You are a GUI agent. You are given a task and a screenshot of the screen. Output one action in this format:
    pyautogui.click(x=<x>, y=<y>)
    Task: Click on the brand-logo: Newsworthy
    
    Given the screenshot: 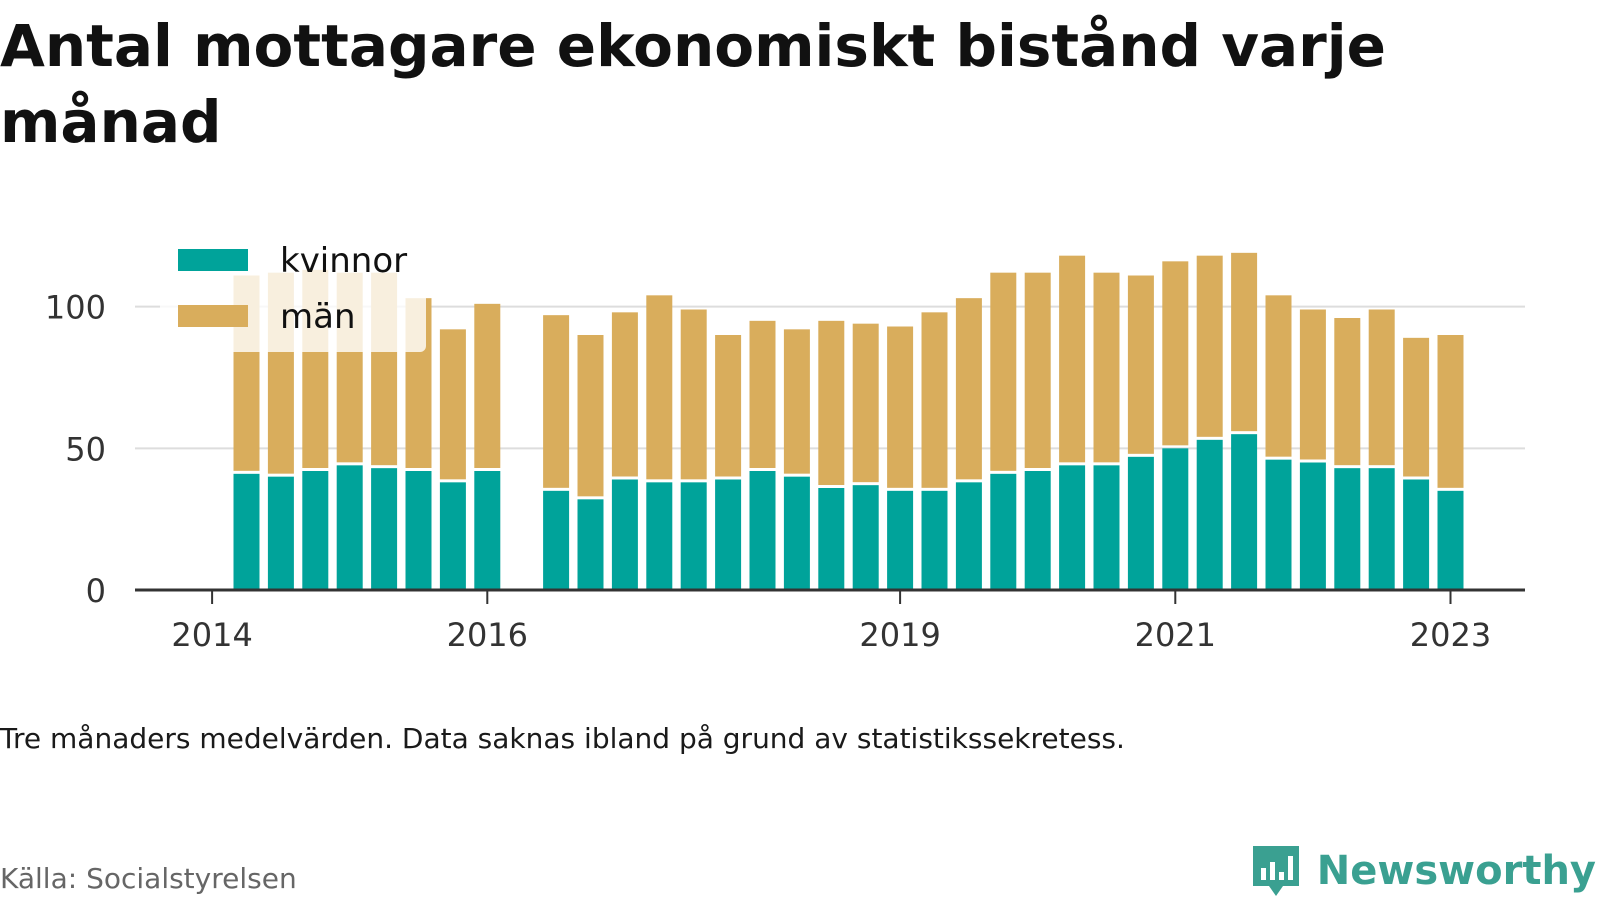 What is the action you would take?
    pyautogui.click(x=1422, y=871)
    